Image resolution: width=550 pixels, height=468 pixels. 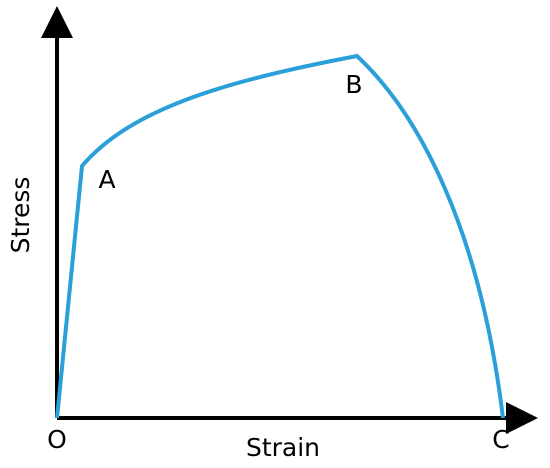 I want to click on point-label: A, so click(x=106, y=179).